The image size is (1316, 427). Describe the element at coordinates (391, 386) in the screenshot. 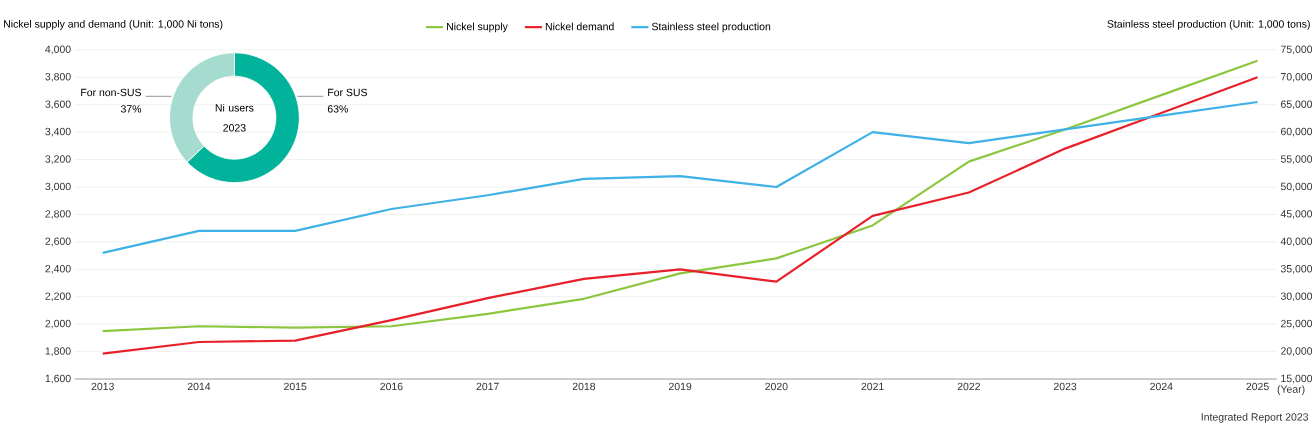

I see `x-tick-label: 2016` at that location.